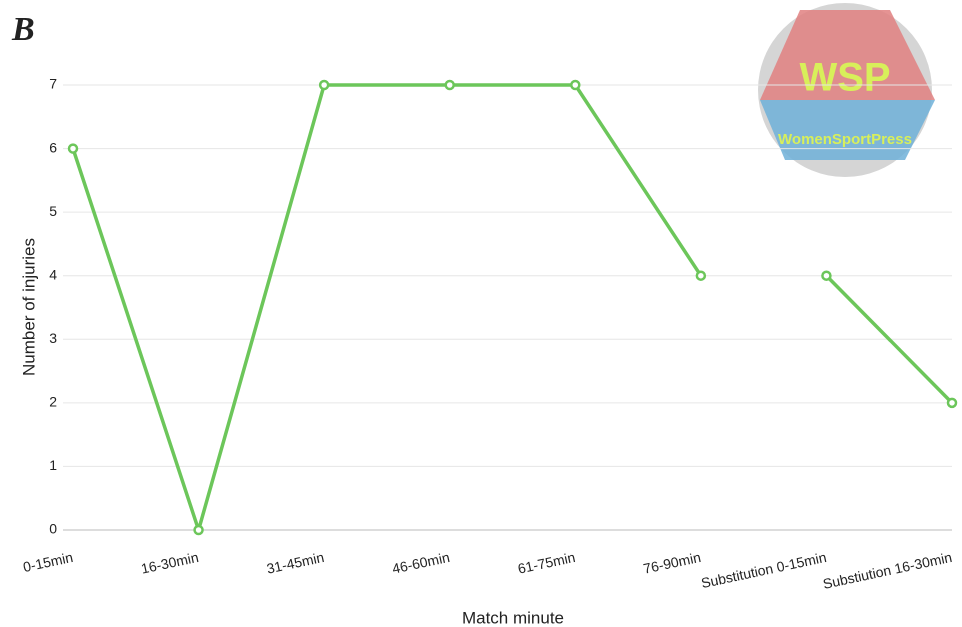 The image size is (962, 627). Describe the element at coordinates (53, 147) in the screenshot. I see `y-tick-label: 6` at that location.